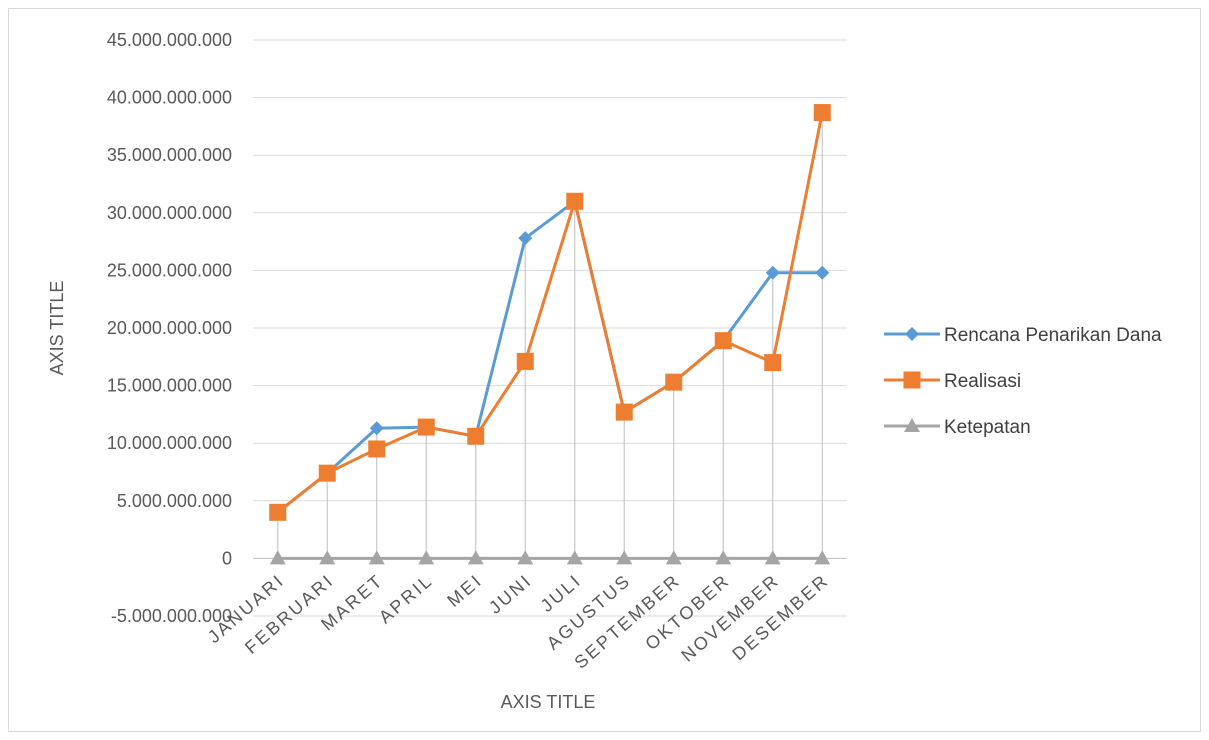 This screenshot has width=1209, height=740. I want to click on legend: Rencana Penarikan Dana Realisasi Ketepatan, so click(1023, 381).